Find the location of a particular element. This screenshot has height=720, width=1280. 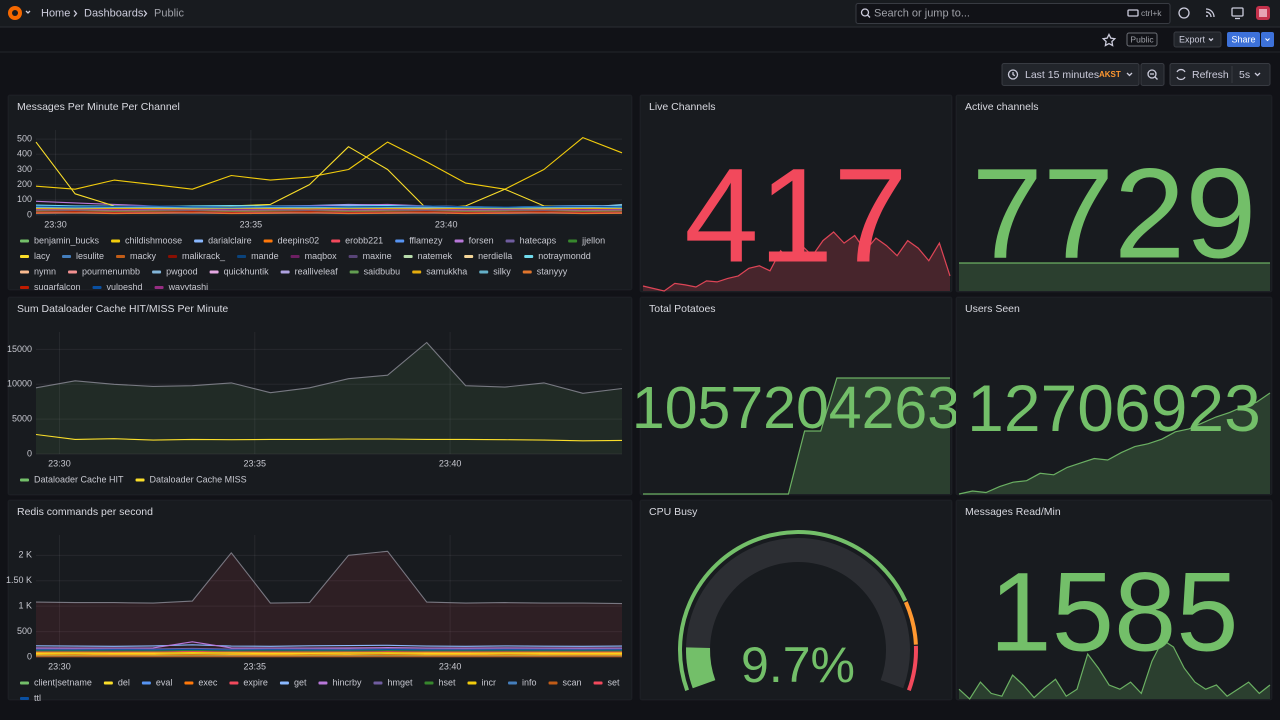

legend-item: get is located at coordinates (293, 682).